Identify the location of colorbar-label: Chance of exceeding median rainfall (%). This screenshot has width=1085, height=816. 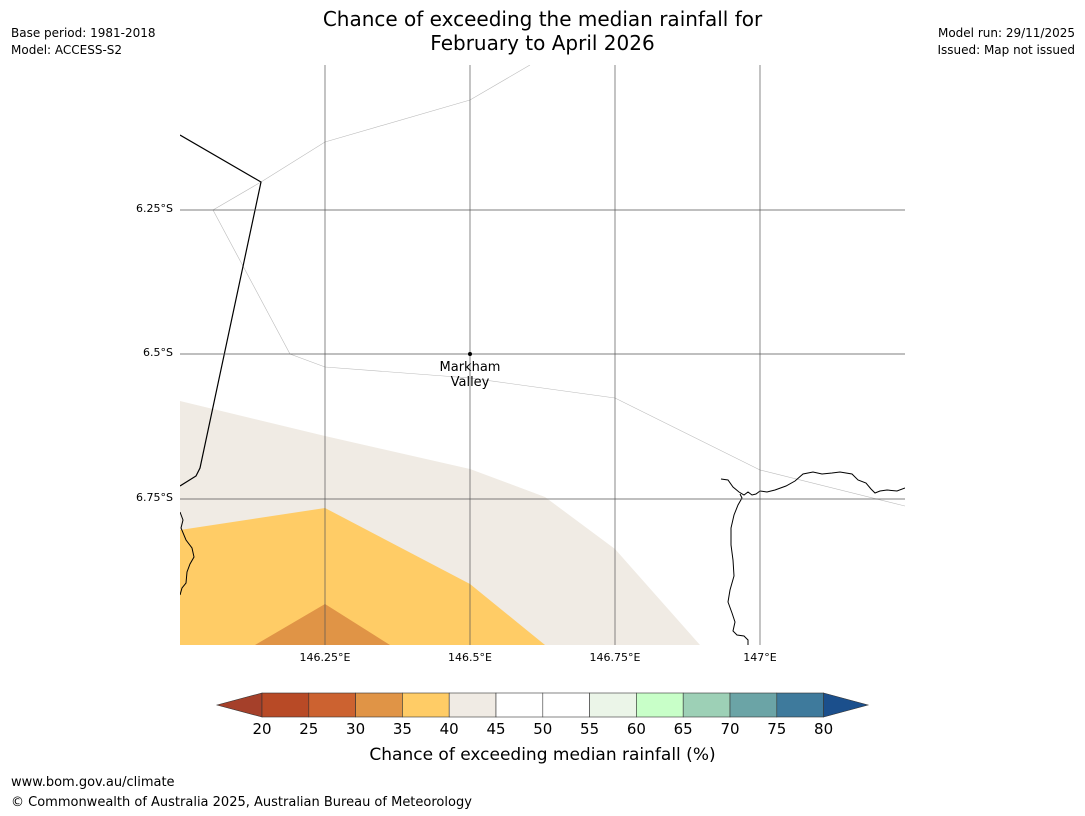
(542, 755).